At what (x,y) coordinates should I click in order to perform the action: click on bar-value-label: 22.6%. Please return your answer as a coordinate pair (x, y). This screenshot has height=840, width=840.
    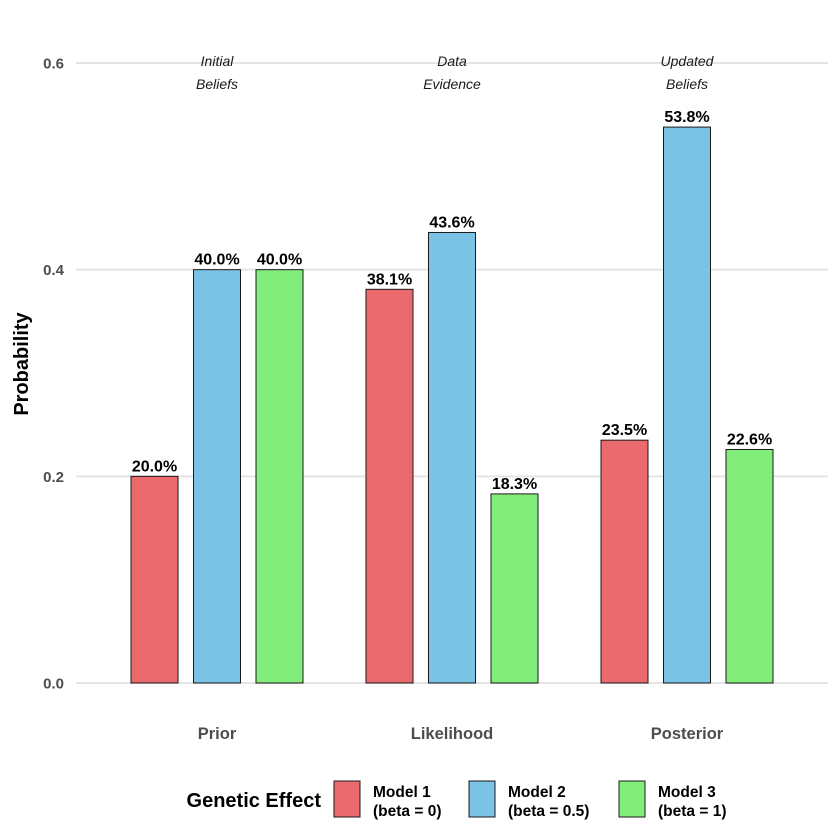
    Looking at the image, I should click on (749, 439).